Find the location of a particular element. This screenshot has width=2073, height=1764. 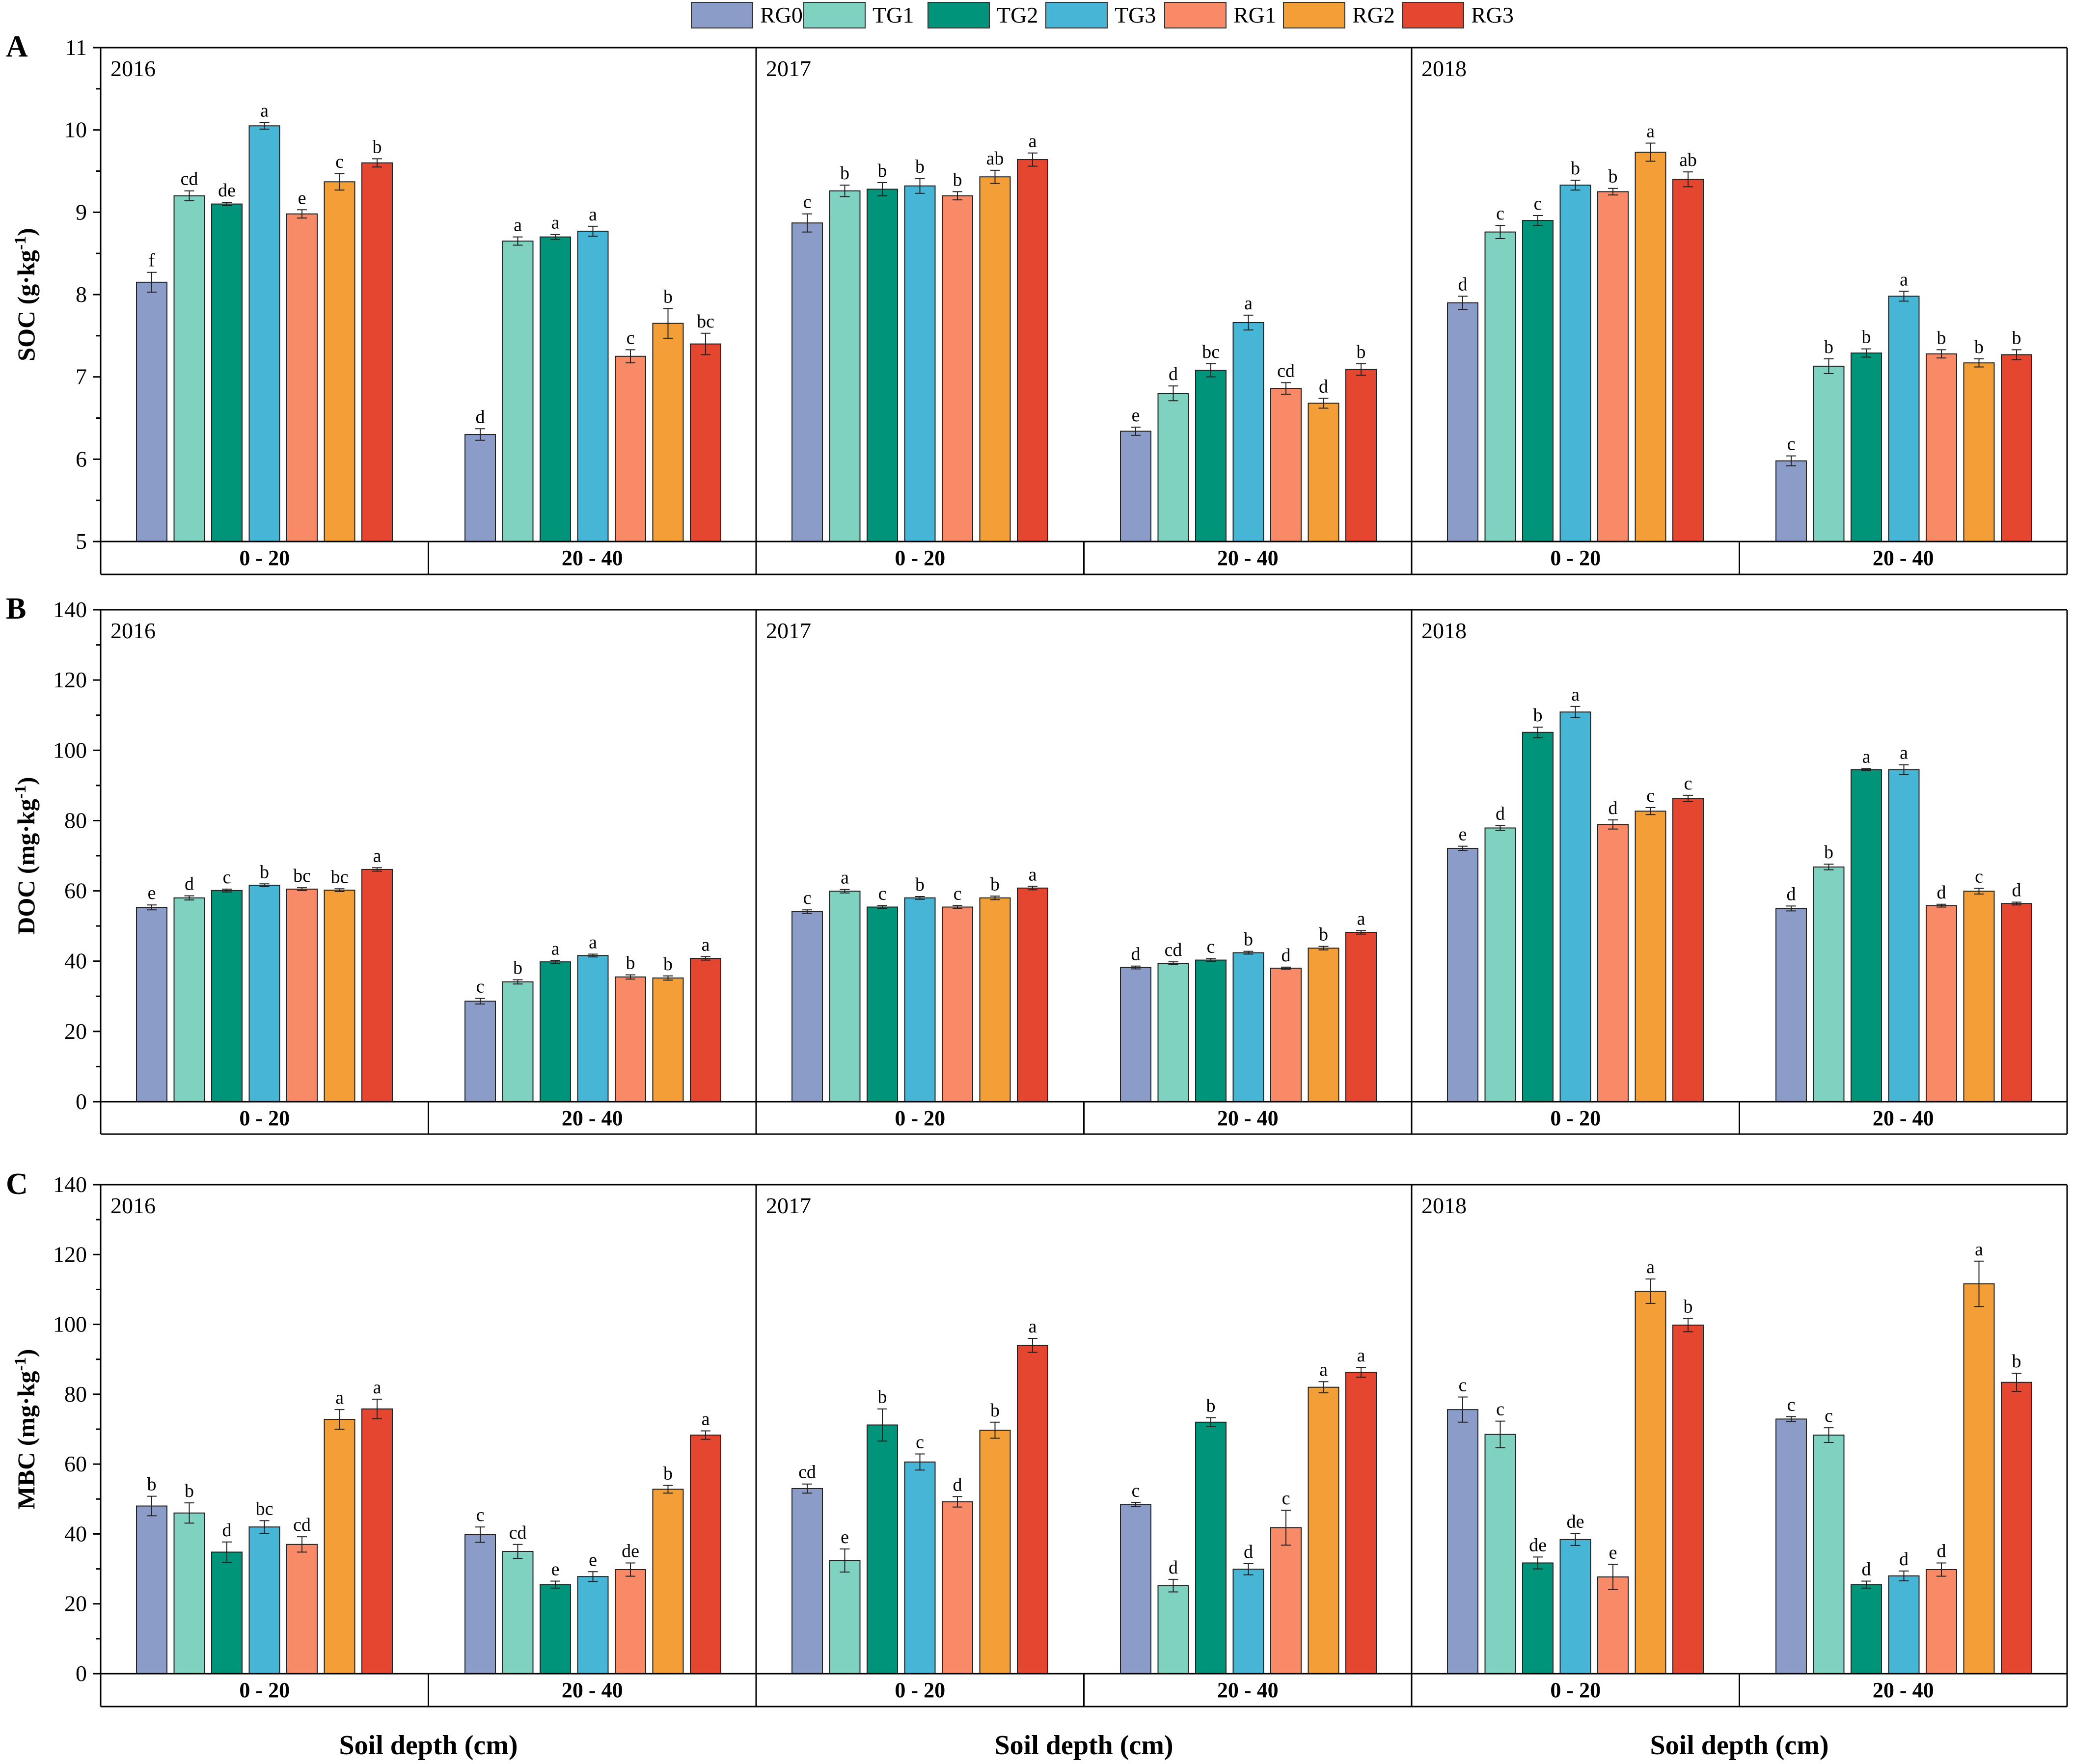

y-tick-label: 100 is located at coordinates (70, 1324).